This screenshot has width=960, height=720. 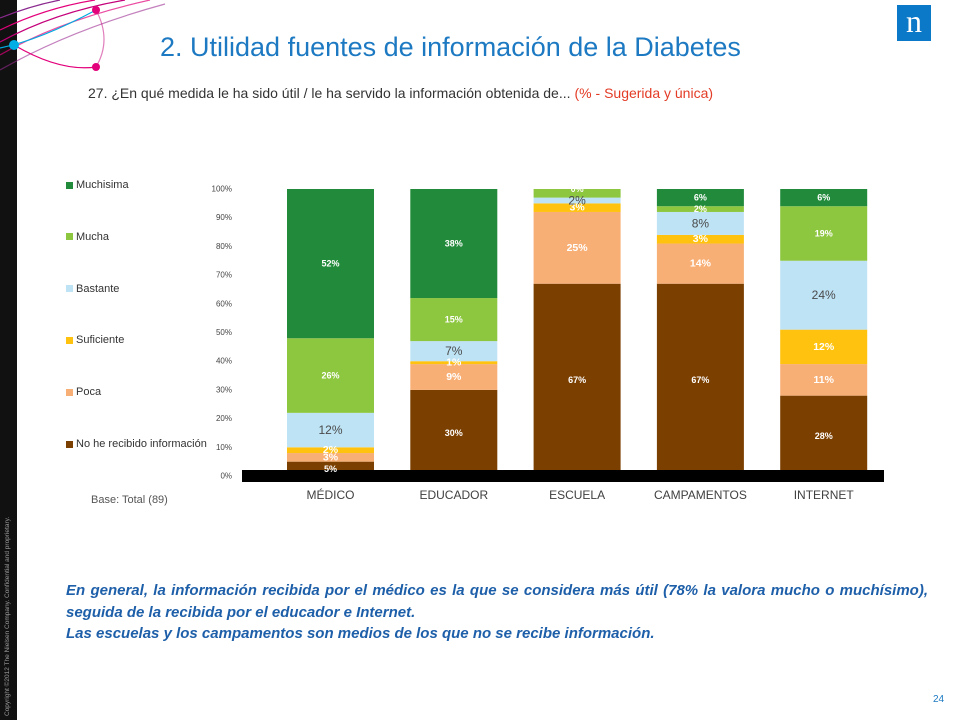 I want to click on category-label-internet: INTERNET, so click(x=824, y=495).